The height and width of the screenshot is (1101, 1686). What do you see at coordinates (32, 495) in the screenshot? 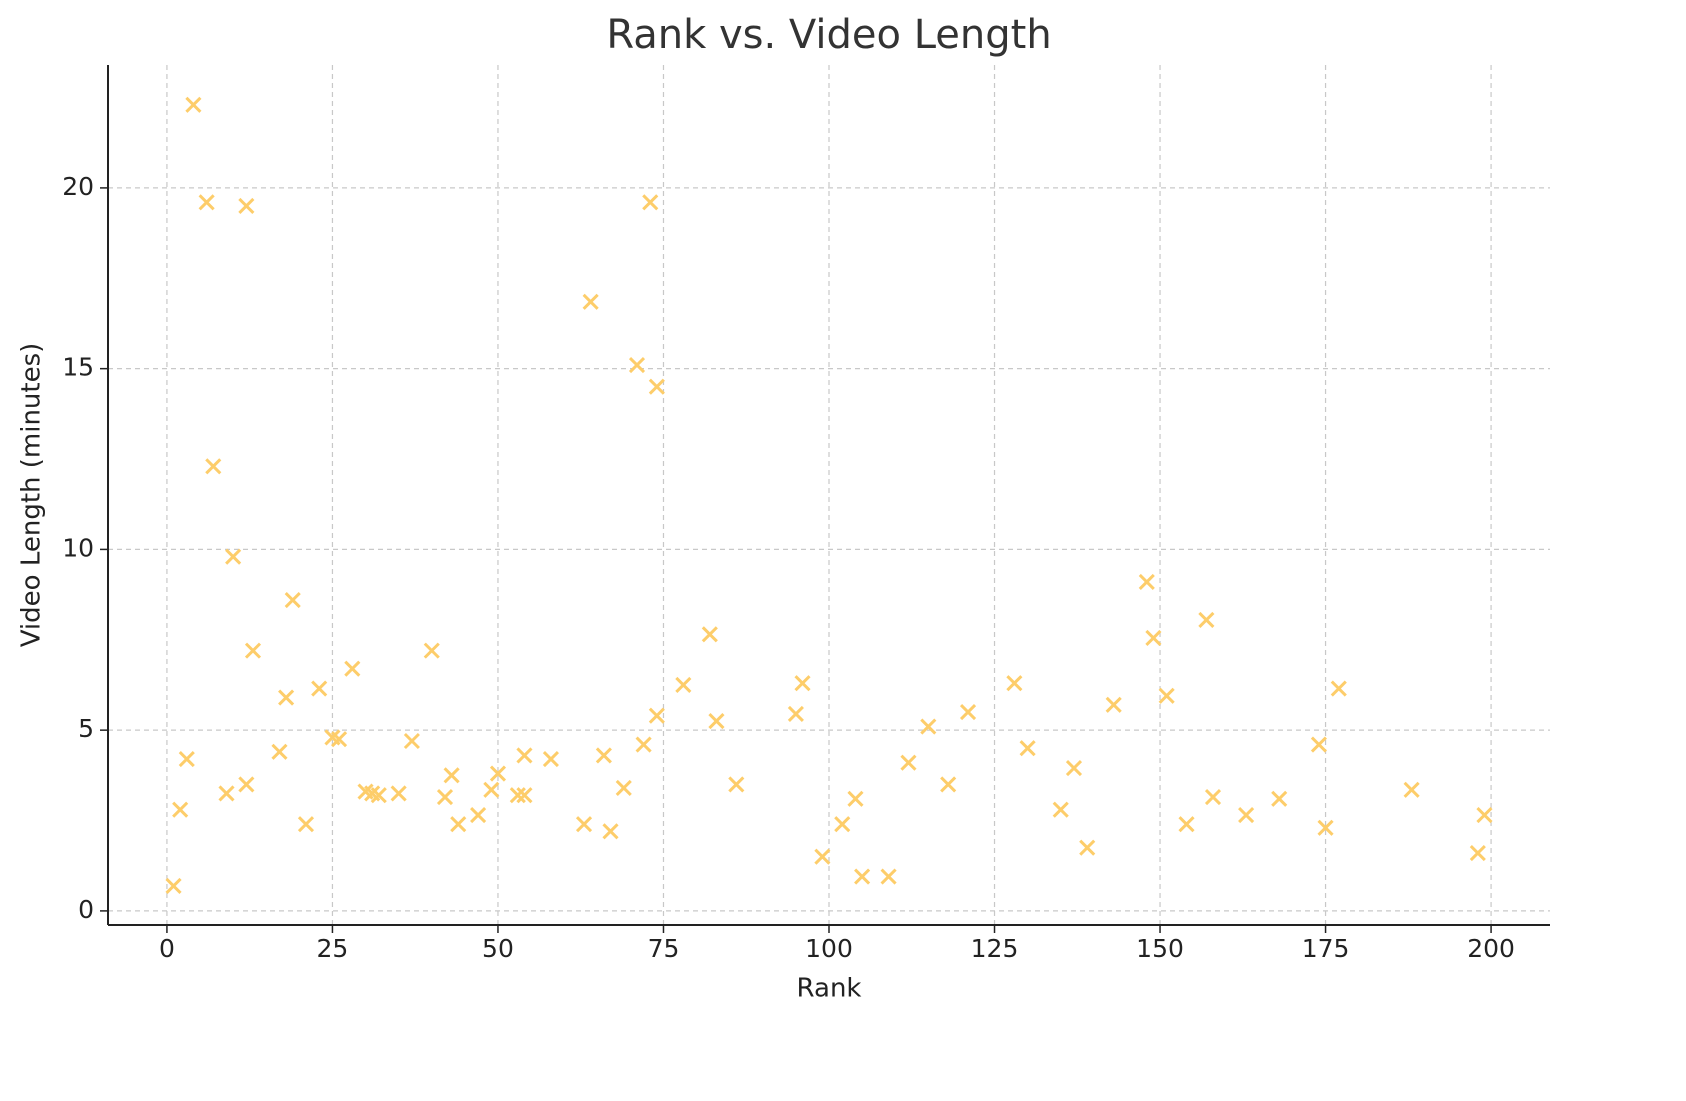
I see `y-axis-label: Video Length (minutes)` at bounding box center [32, 495].